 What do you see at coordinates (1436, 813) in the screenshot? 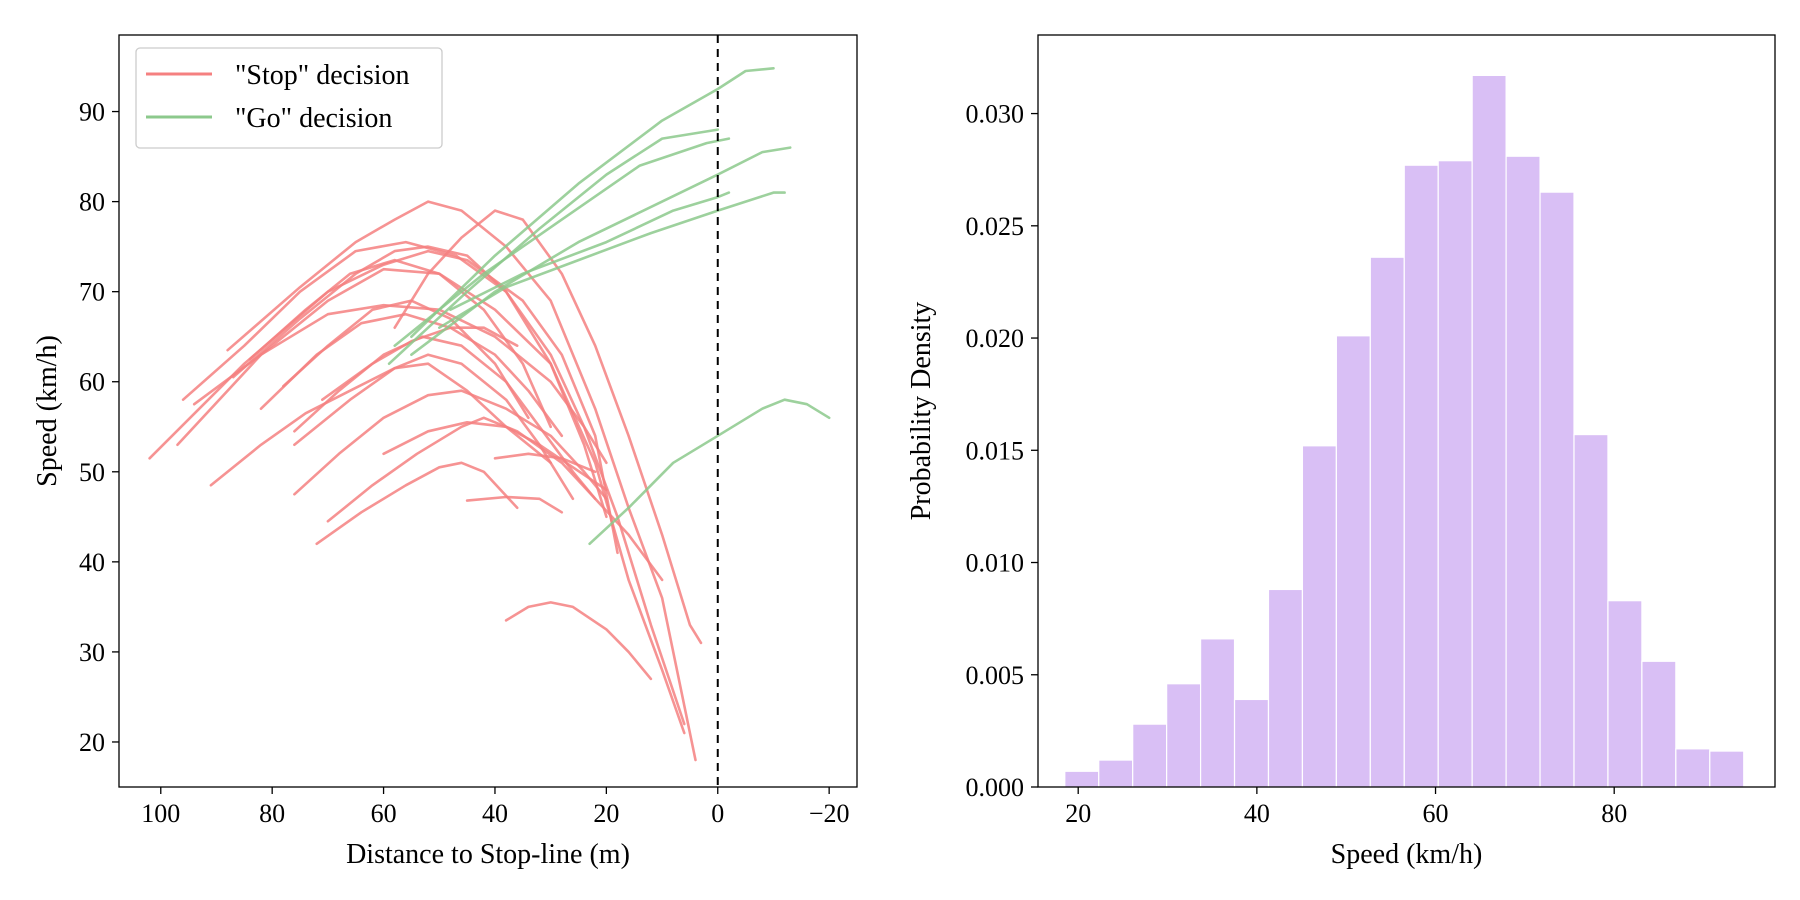
I see `right-x-tick-label: 60` at bounding box center [1436, 813].